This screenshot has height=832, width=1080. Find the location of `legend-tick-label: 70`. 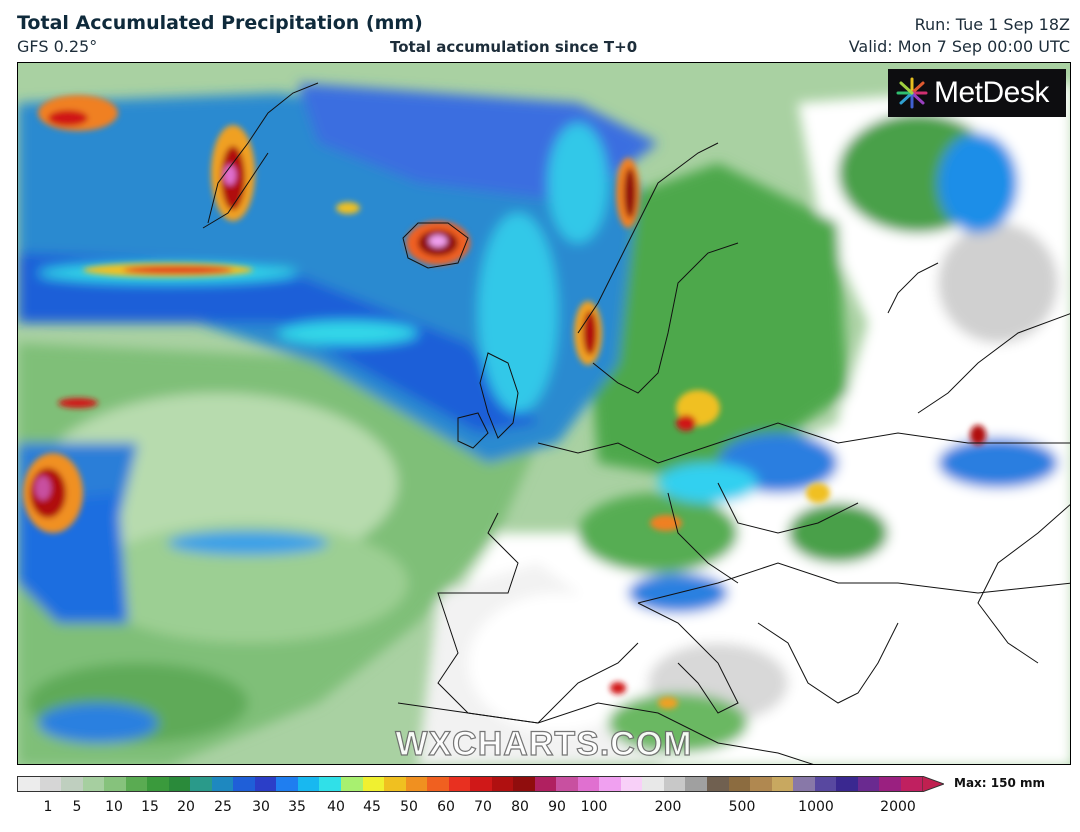

legend-tick-label: 70 is located at coordinates (483, 807).